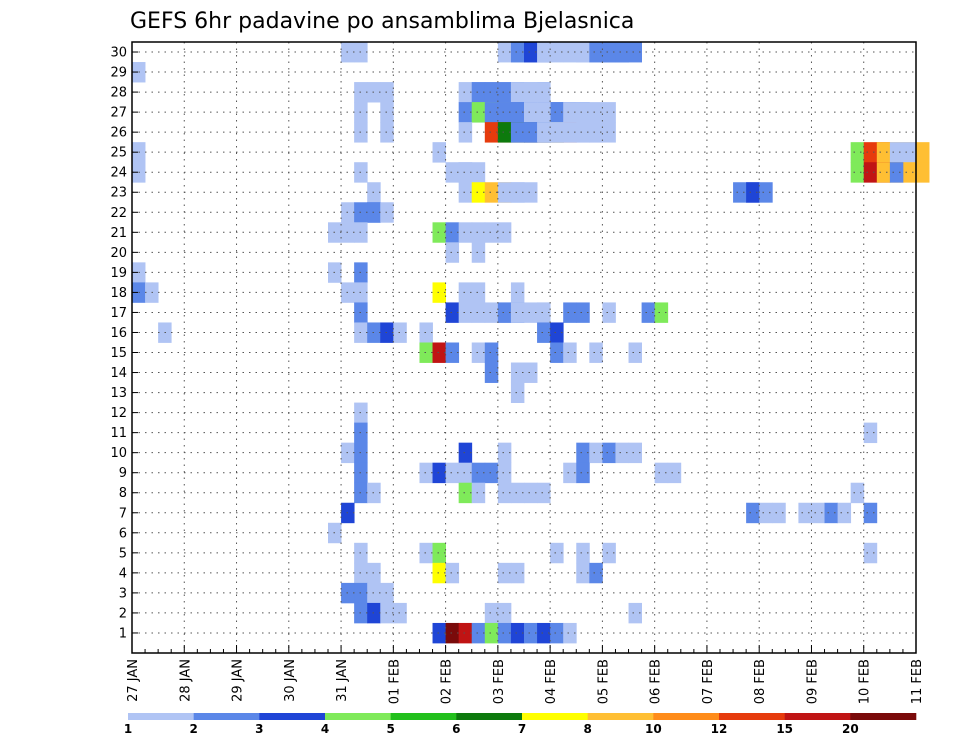 Image resolution: width=960 pixels, height=742 pixels. I want to click on x-tick-label: 30 JAN, so click(290, 680).